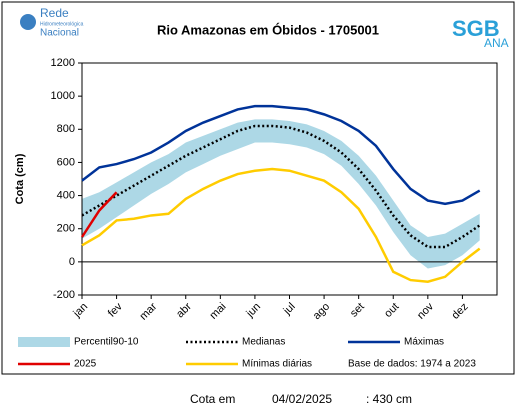 The width and height of the screenshot is (516, 416). Describe the element at coordinates (20, 178) in the screenshot. I see `y-axis-label: Cota (cm)` at that location.